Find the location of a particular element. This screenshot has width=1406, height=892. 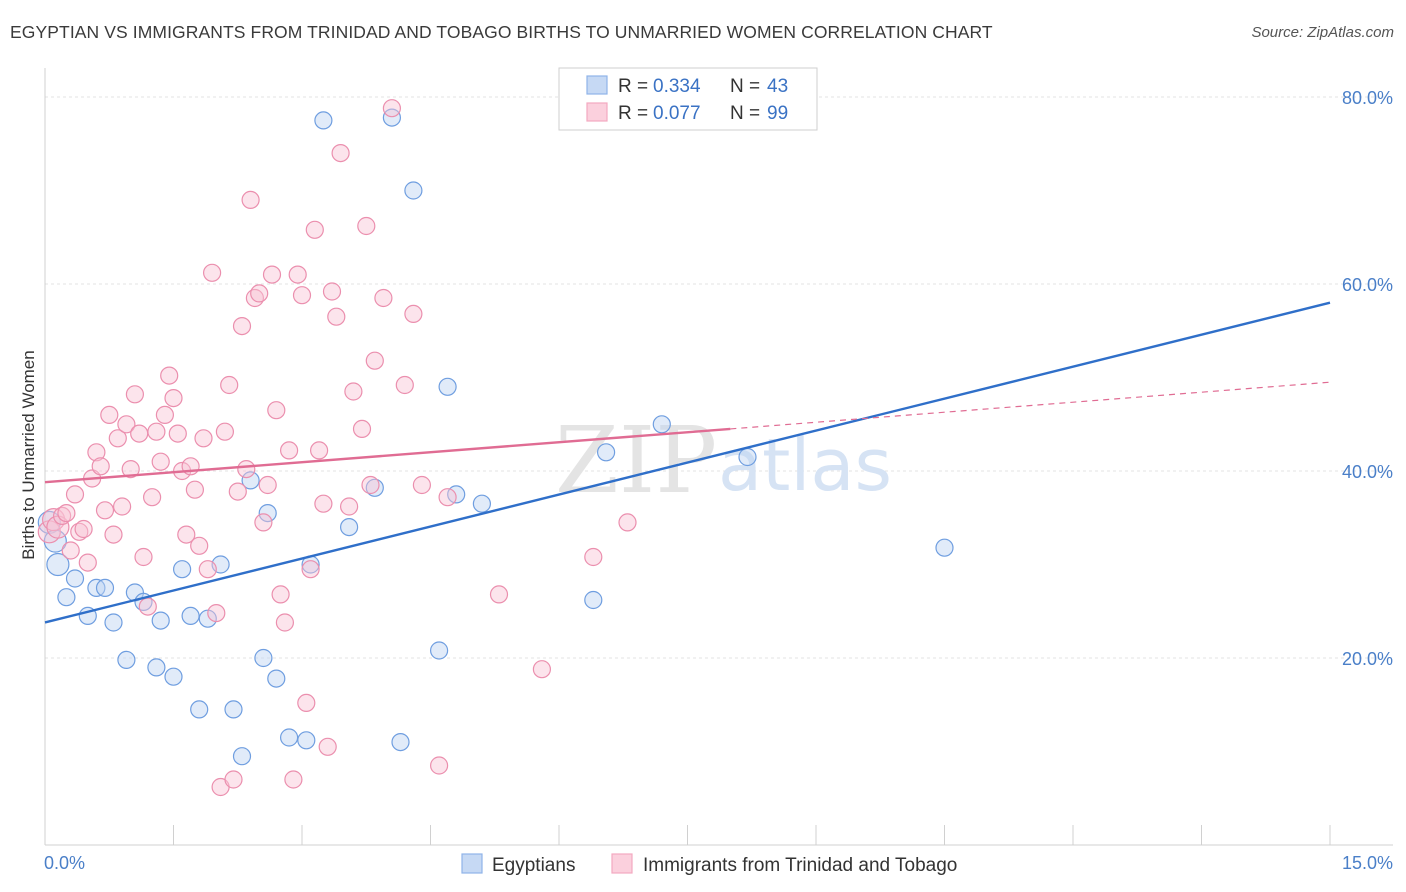

y-tick-label: 80.0% is located at coordinates (1367, 98).